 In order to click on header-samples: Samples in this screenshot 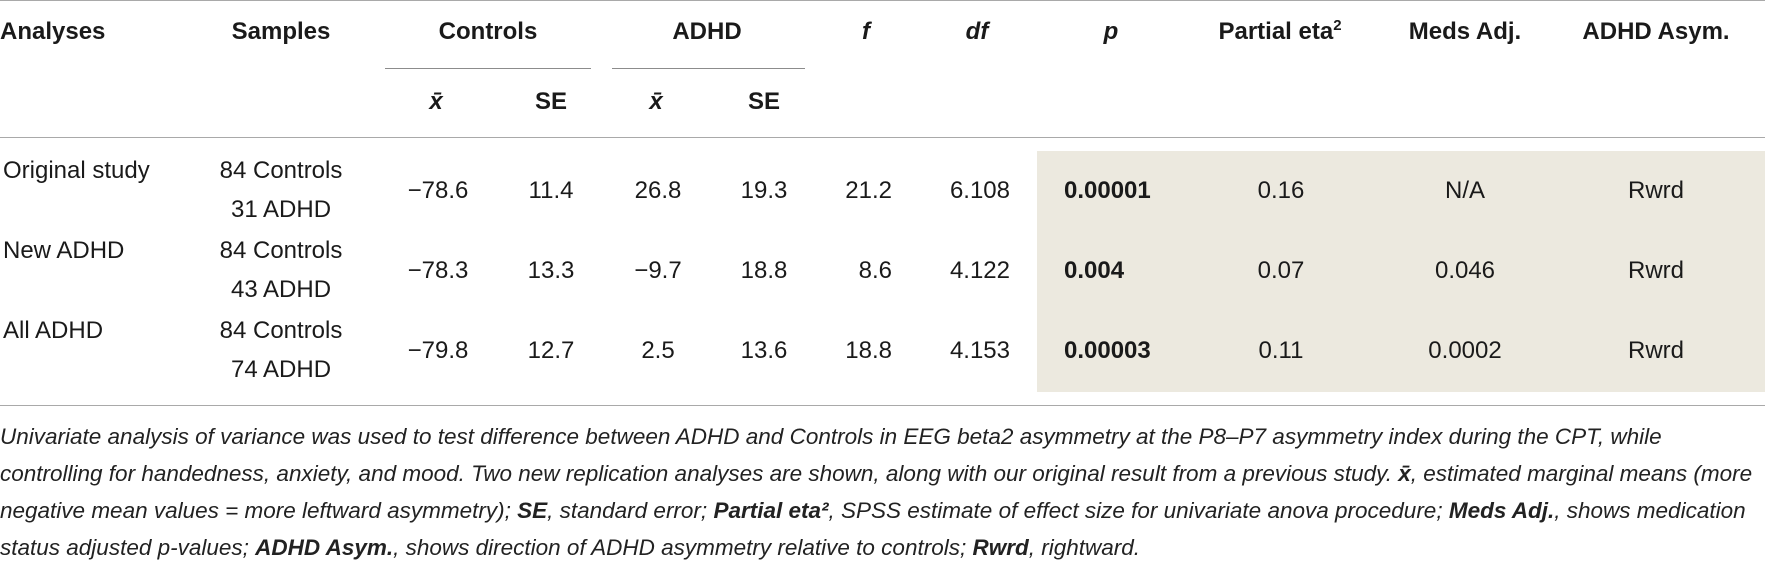, I will do `click(281, 31)`.